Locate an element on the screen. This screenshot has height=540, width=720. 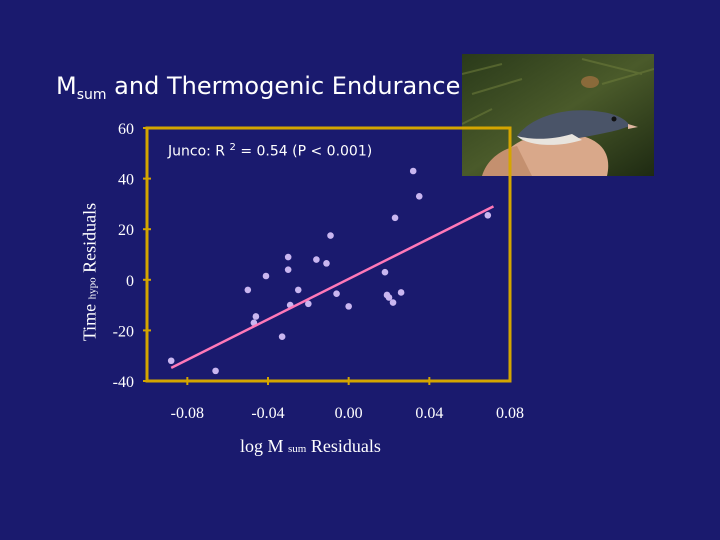
ylabel-main: Time is located at coordinates (89, 322).